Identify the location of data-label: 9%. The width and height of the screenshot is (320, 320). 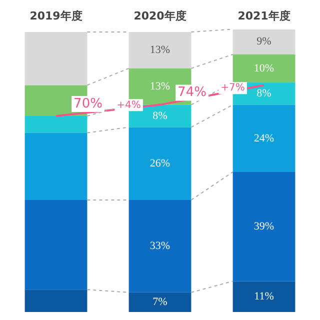
(264, 42).